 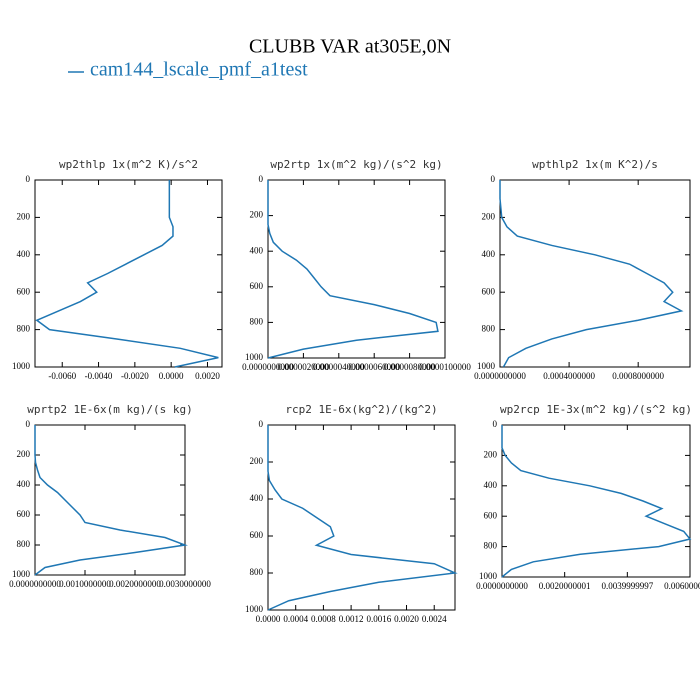 I want to click on x-tick-label: -0.0020, so click(x=135, y=376).